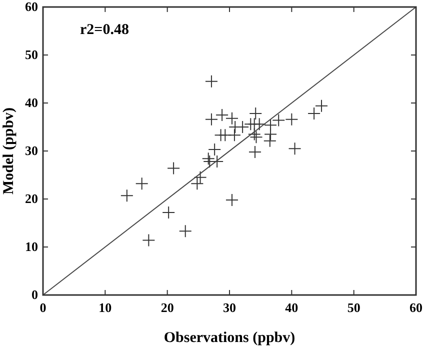 This screenshot has height=350, width=425. Describe the element at coordinates (31, 198) in the screenshot. I see `y-tick-label: 20` at that location.